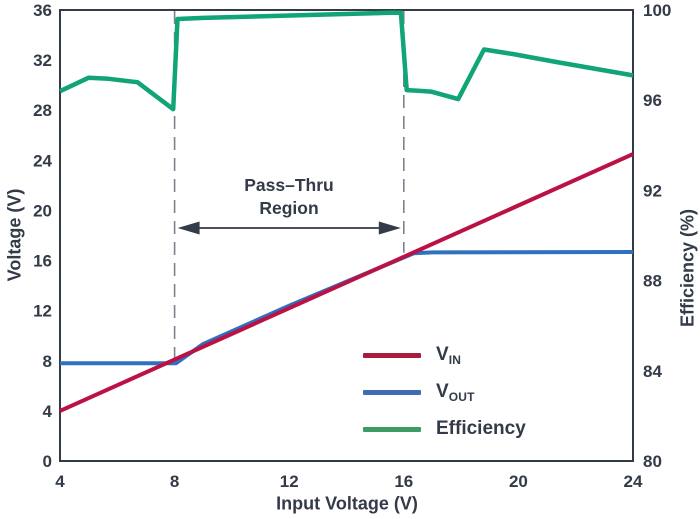 The height and width of the screenshot is (519, 700). I want to click on y-right-tick-label: 88, so click(652, 281).